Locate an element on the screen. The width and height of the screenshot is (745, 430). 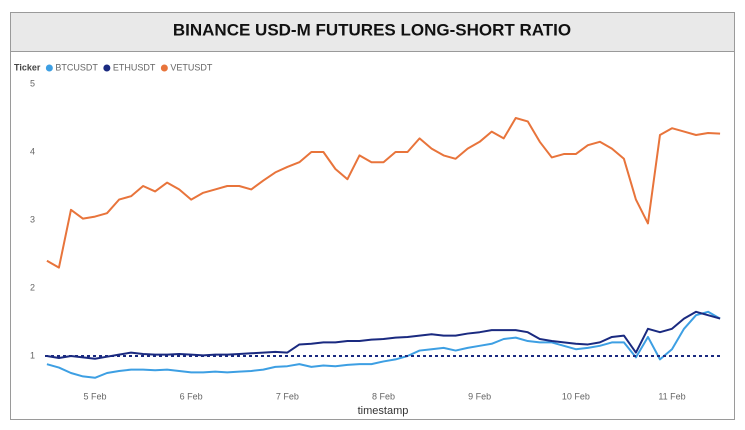
title-bar is located at coordinates (372, 32).